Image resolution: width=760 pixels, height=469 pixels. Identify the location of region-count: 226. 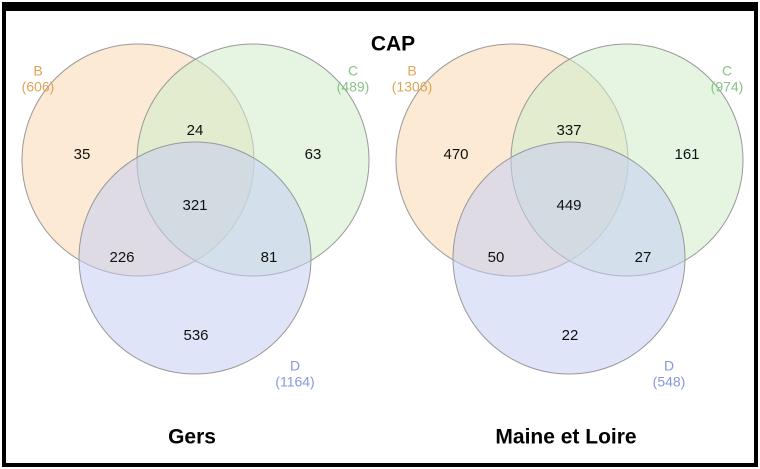
(121, 257).